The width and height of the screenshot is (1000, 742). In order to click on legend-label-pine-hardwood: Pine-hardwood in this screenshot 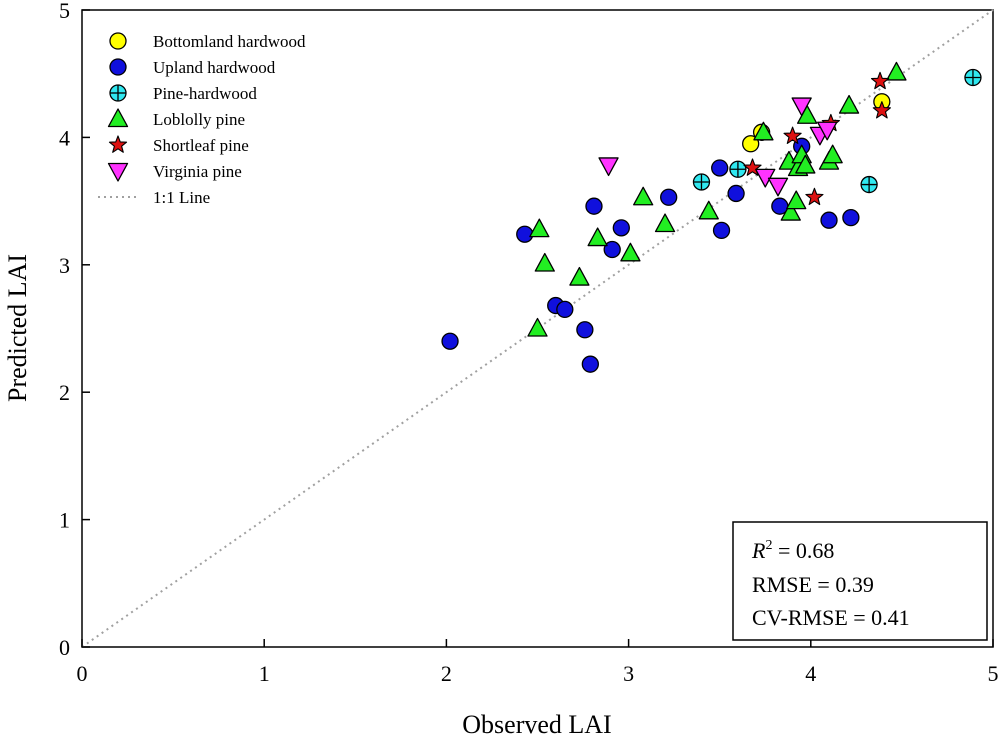, I will do `click(205, 93)`.